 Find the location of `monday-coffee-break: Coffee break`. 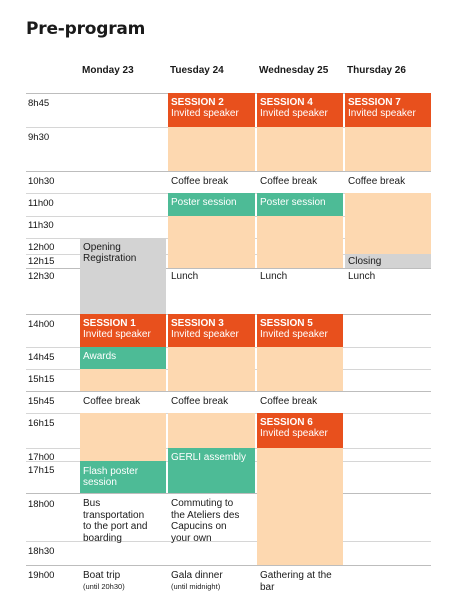

monday-coffee-break: Coffee break is located at coordinates (112, 401).